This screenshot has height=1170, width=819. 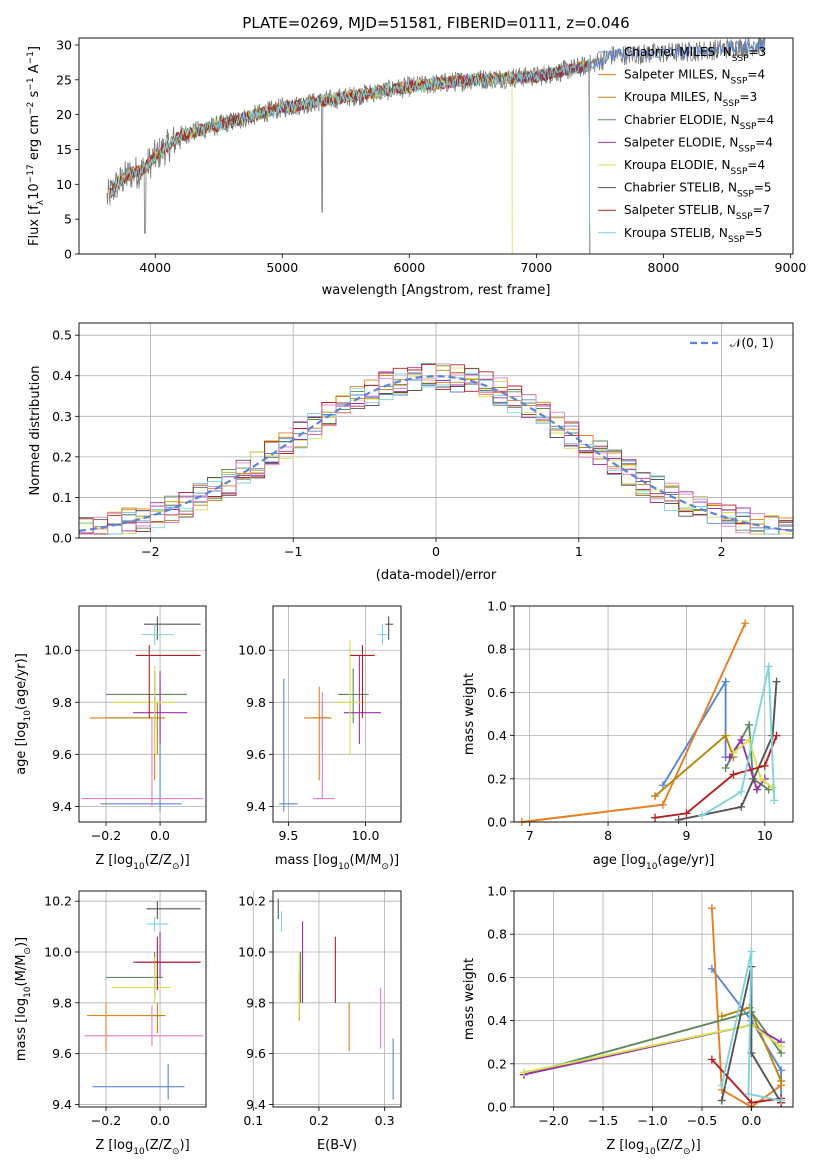 I want to click on x-tick-label: 1, so click(x=579, y=551).